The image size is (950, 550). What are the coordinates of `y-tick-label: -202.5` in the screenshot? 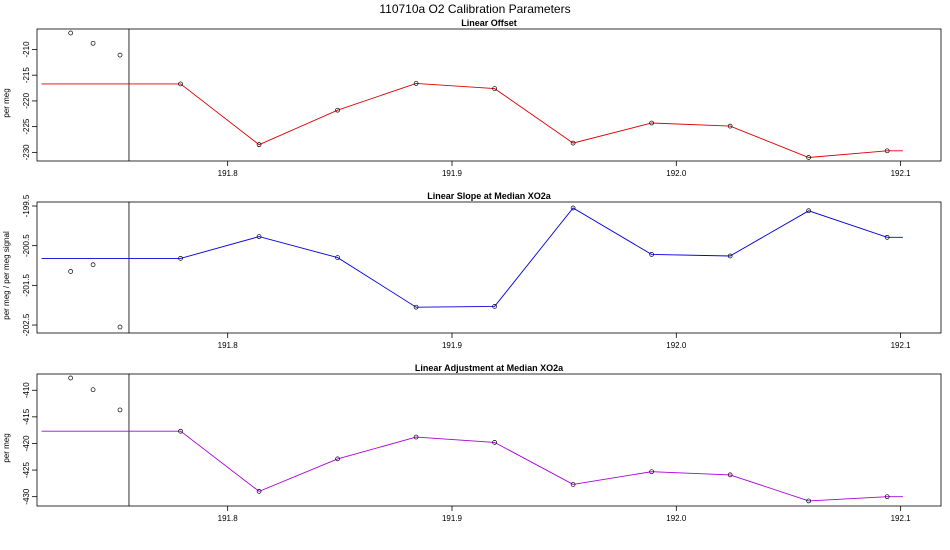 It's located at (26, 324).